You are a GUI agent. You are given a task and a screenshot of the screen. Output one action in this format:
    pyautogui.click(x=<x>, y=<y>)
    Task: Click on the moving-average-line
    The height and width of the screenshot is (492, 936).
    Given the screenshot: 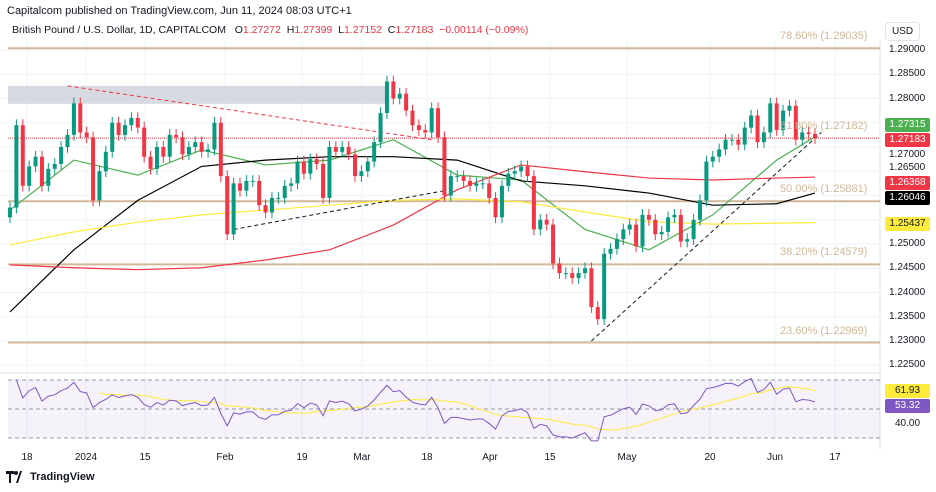 What is the action you would take?
    pyautogui.click(x=412, y=222)
    